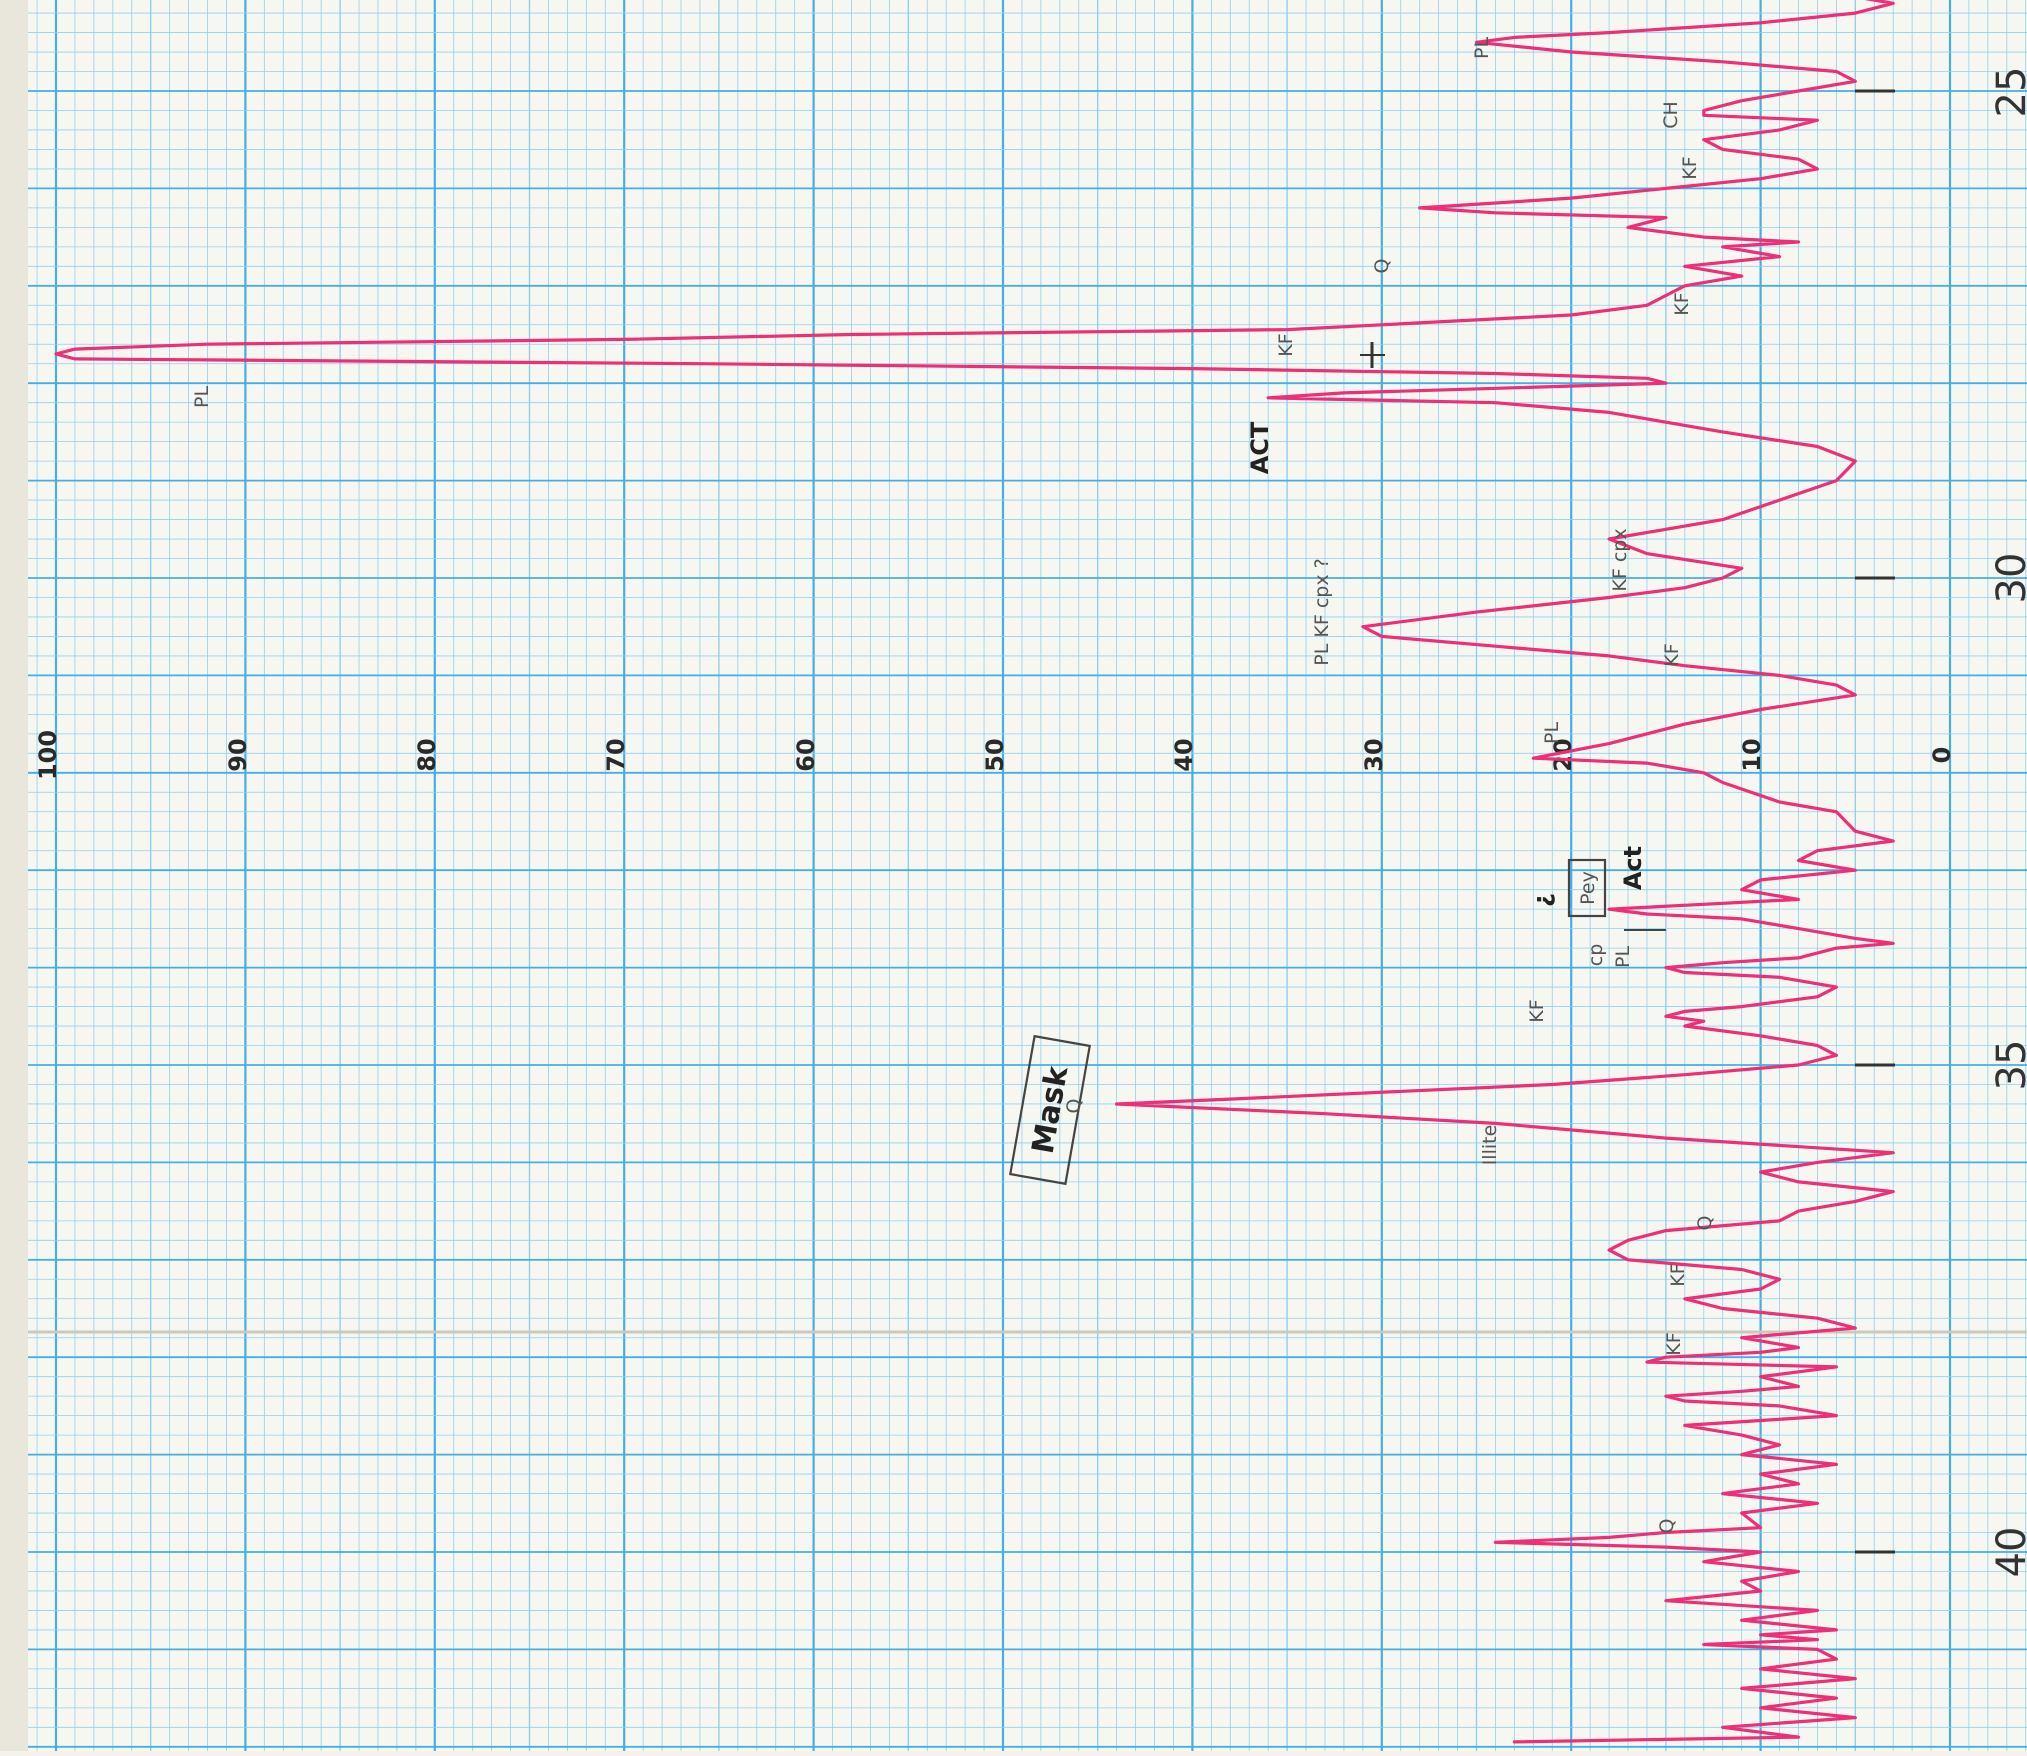  Describe the element at coordinates (48, 755) in the screenshot. I see `value-tick-label: 100` at that location.